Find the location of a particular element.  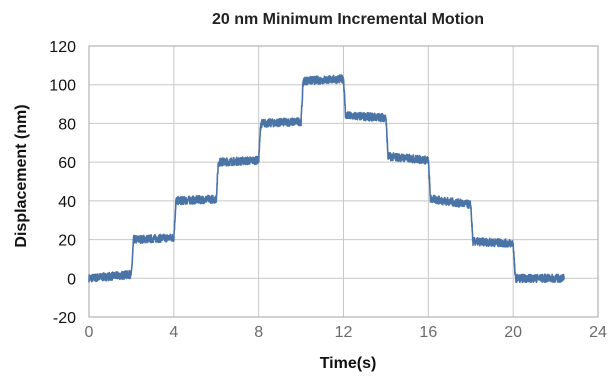

x-tick-labels: 0 4 8 12 16 20 24 is located at coordinates (346, 332).